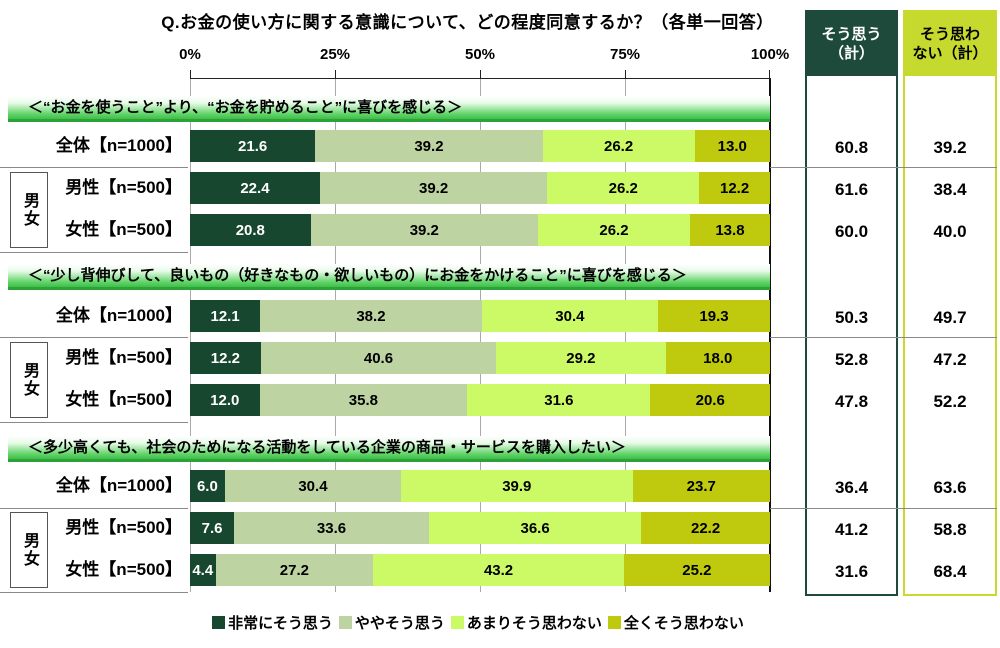 The width and height of the screenshot is (1000, 648). Describe the element at coordinates (701, 486) in the screenshot. I see `bar-segment: 23.7` at that location.